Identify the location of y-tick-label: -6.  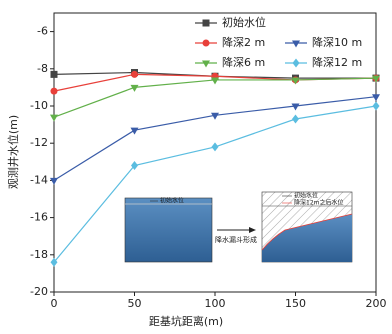
(42, 31).